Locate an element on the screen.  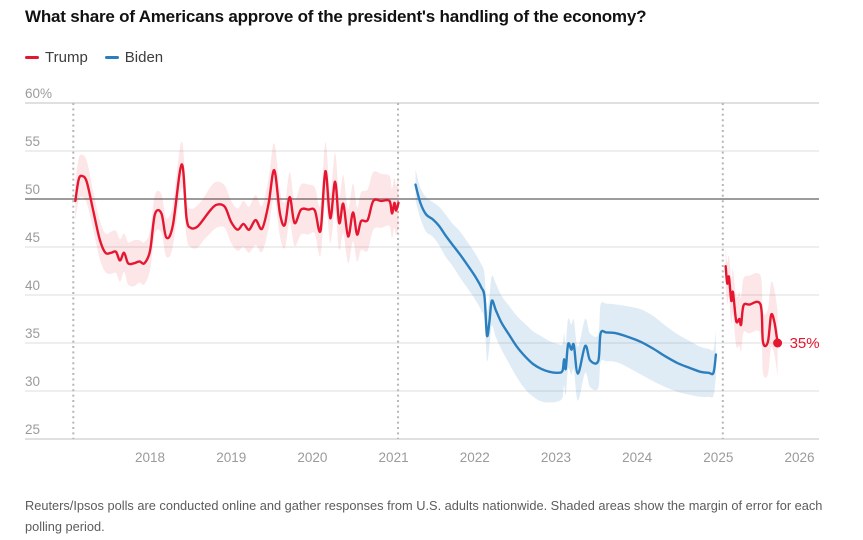
x-tick-labels: 2018 2019 2020 2021 2022 2023 2024 2025 2026 is located at coordinates (475, 457).